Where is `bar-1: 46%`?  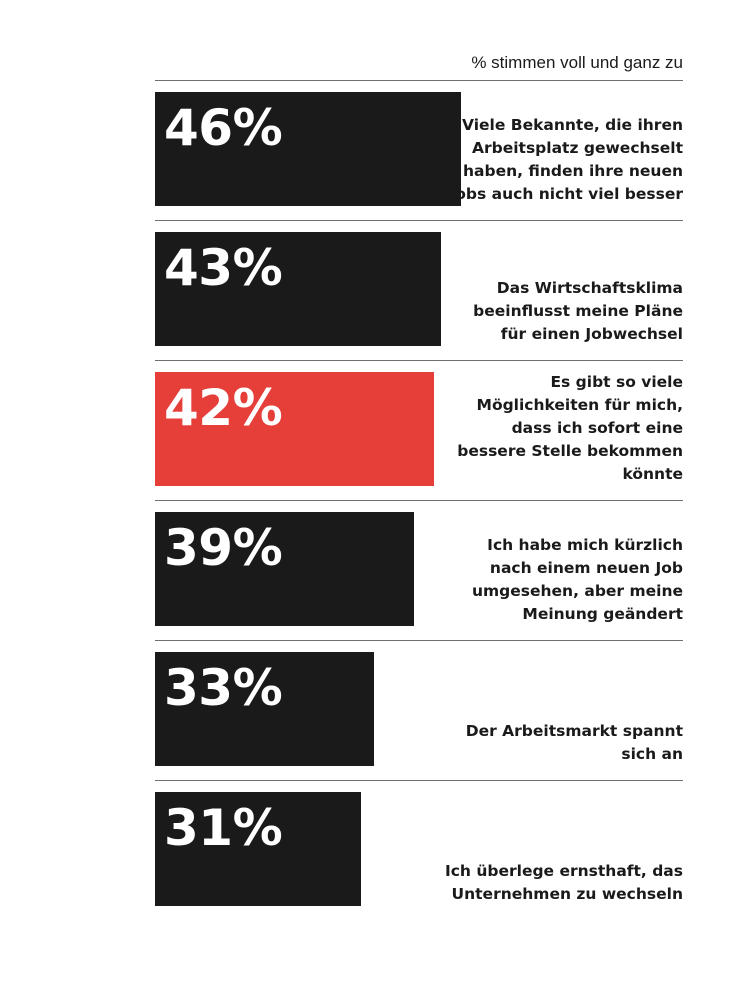
bar-1: 46% is located at coordinates (308, 149).